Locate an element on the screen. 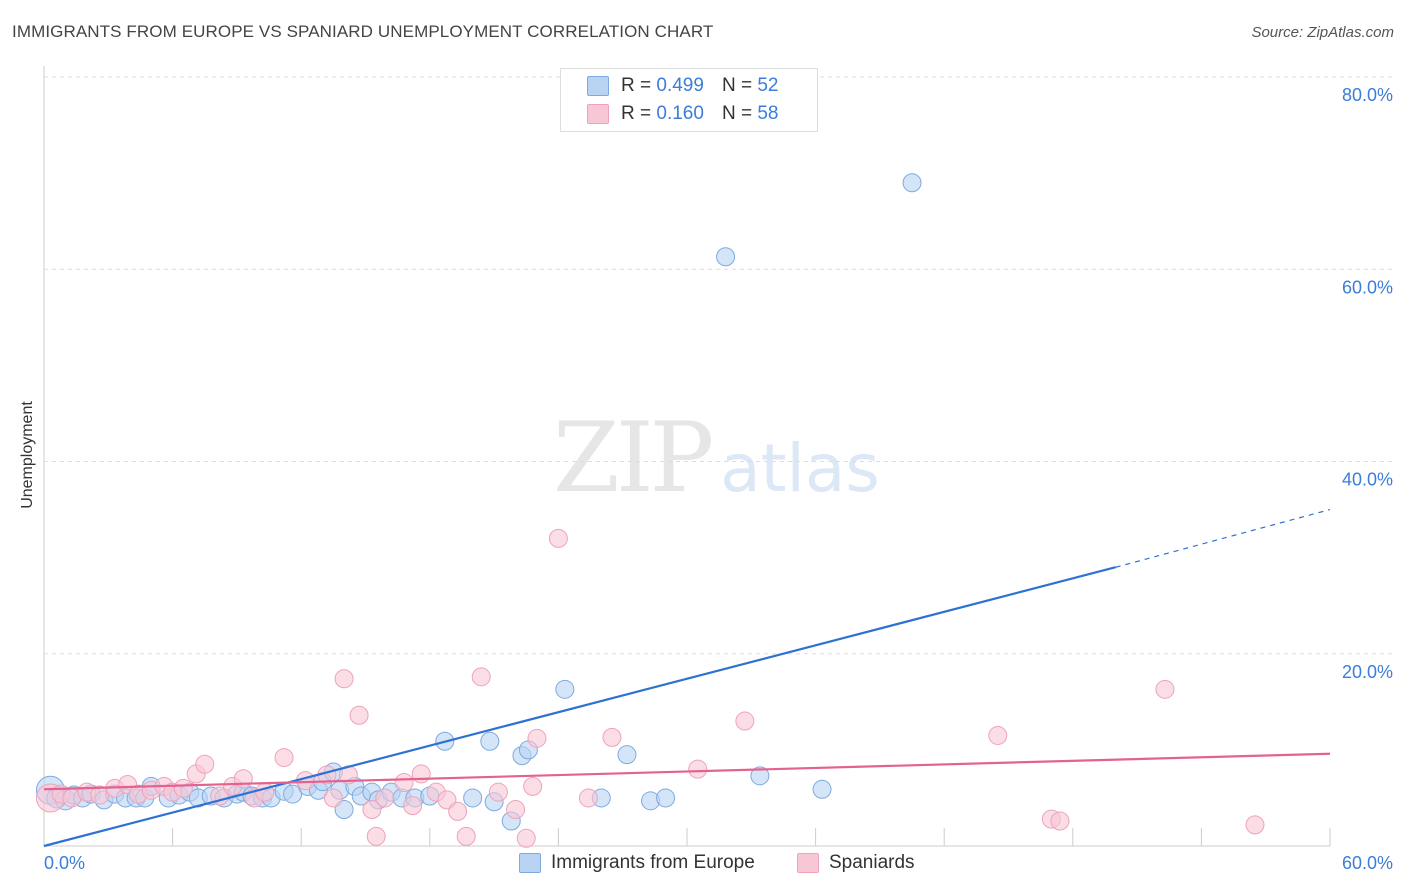 This screenshot has width=1406, height=892. r-value: 0.160 is located at coordinates (680, 113).